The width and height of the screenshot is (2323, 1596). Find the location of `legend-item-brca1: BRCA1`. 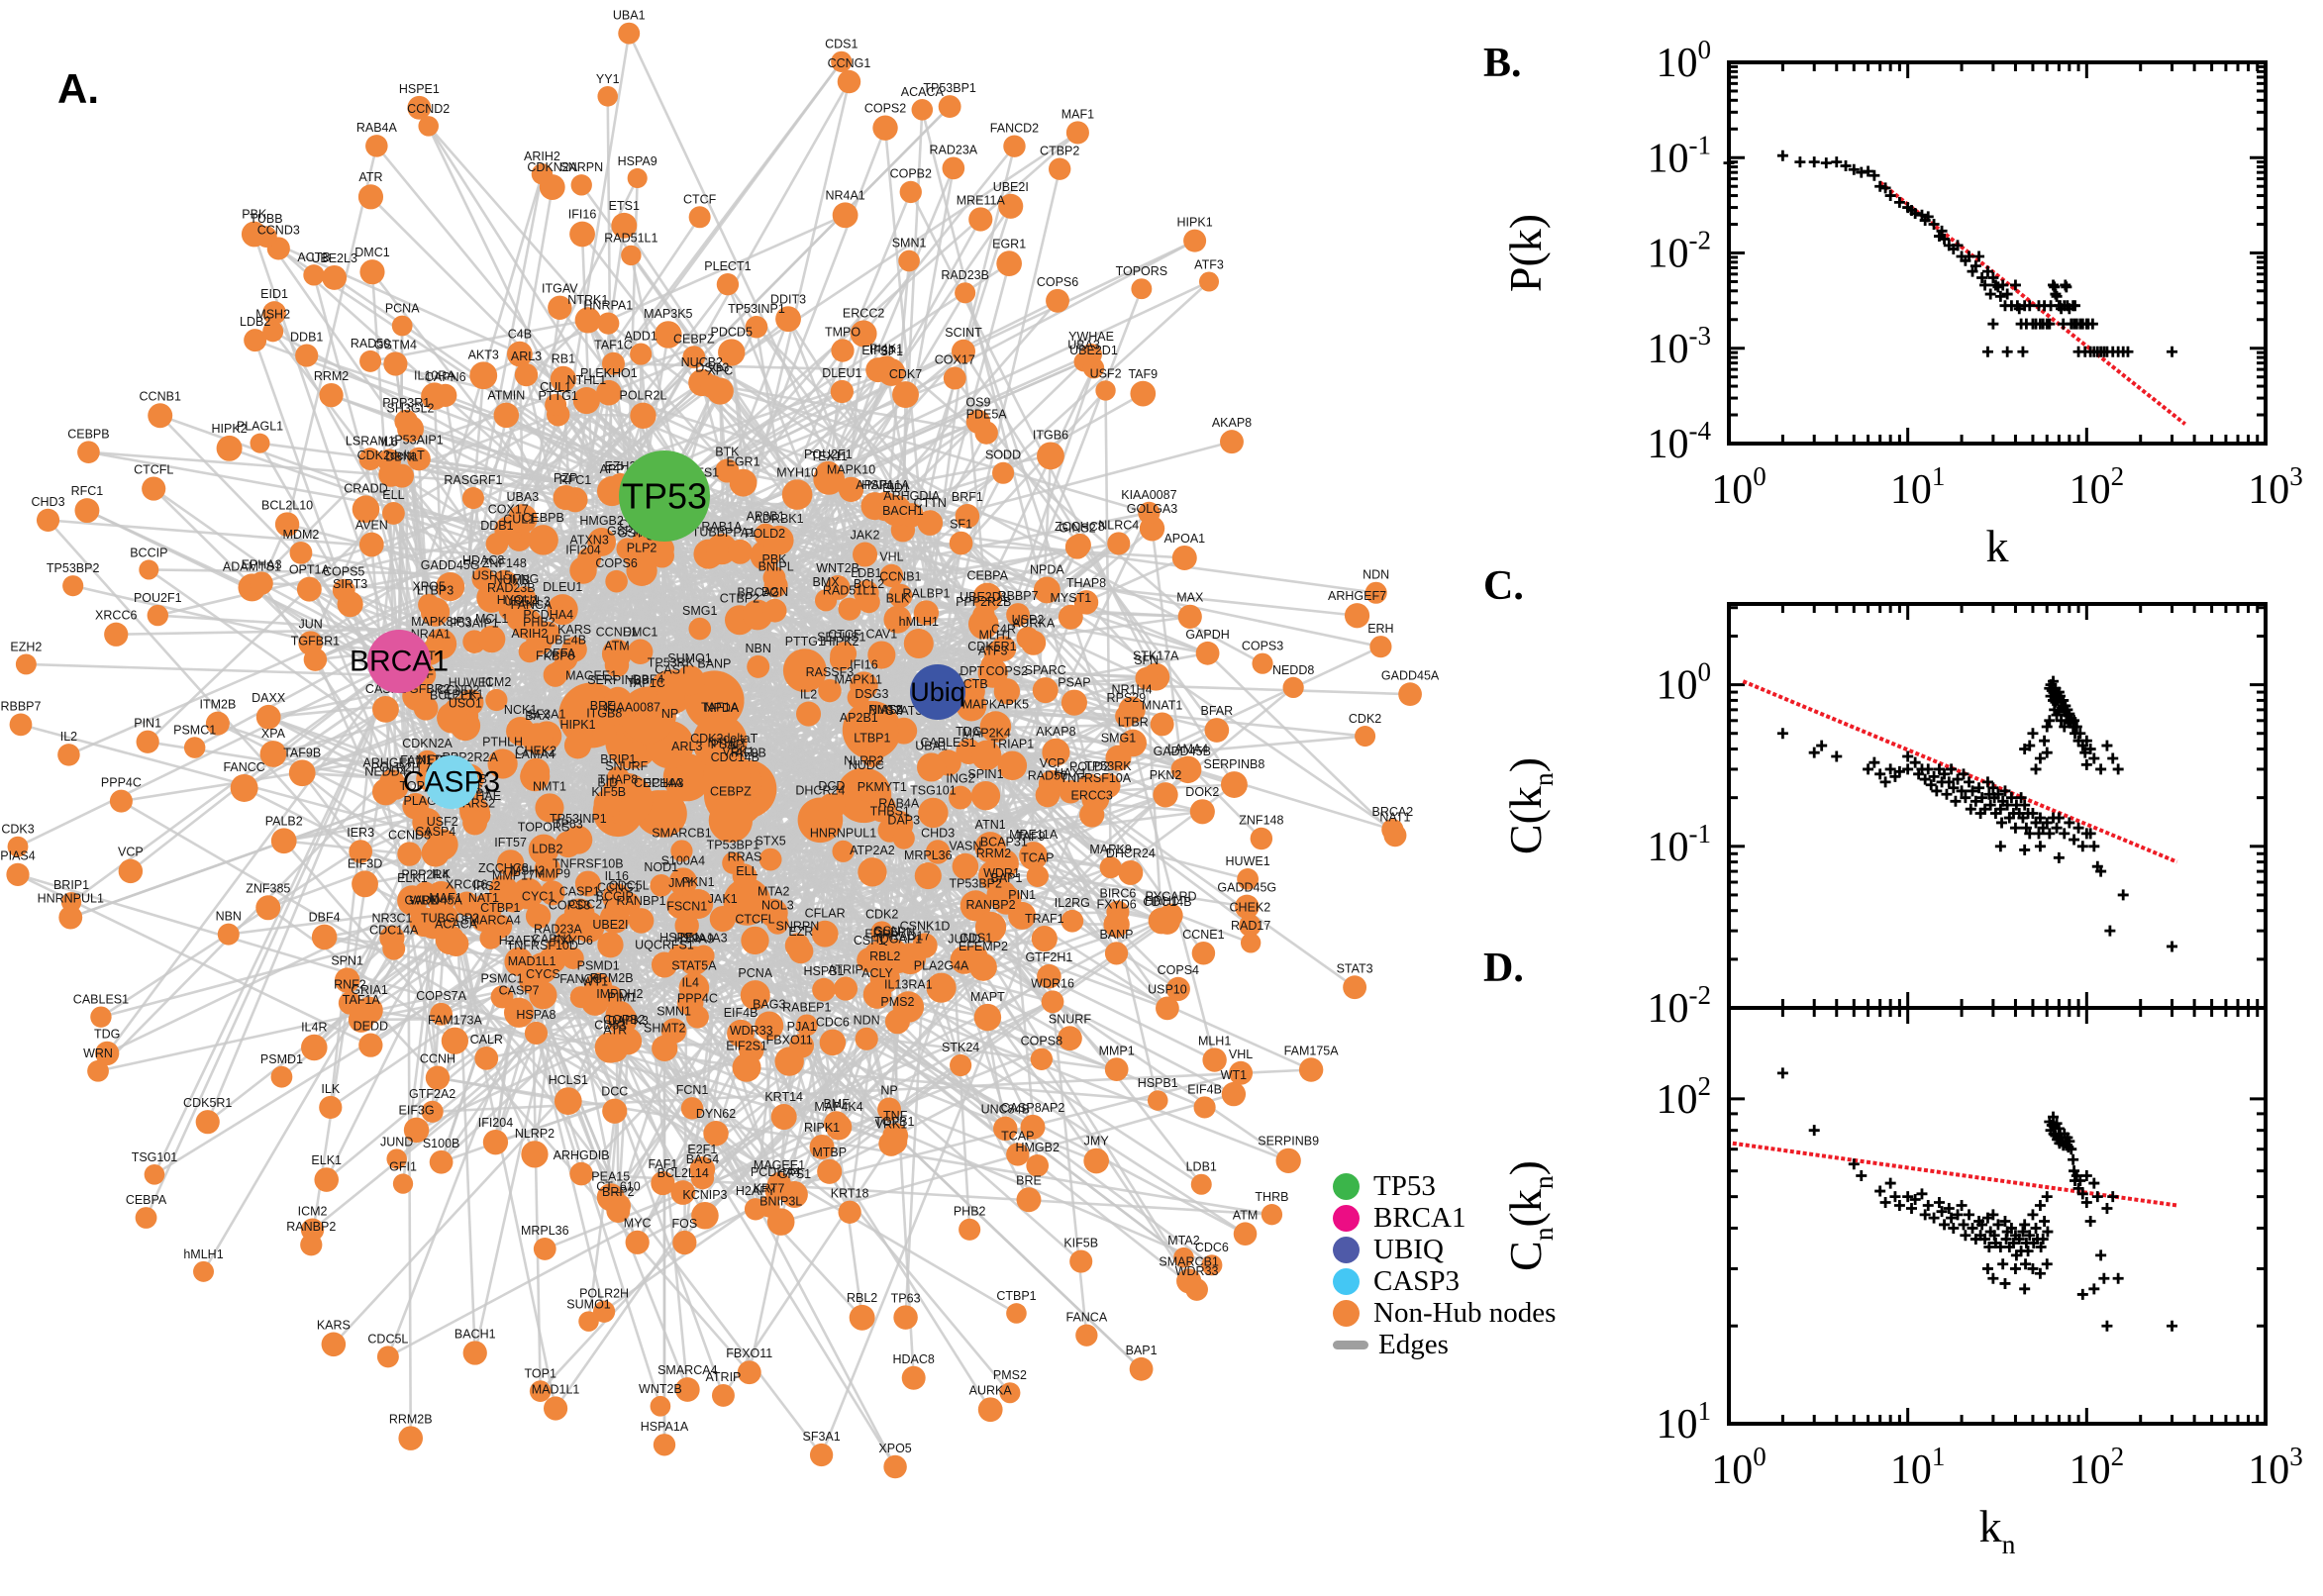

legend-item-brca1: BRCA1 is located at coordinates (1445, 1218).